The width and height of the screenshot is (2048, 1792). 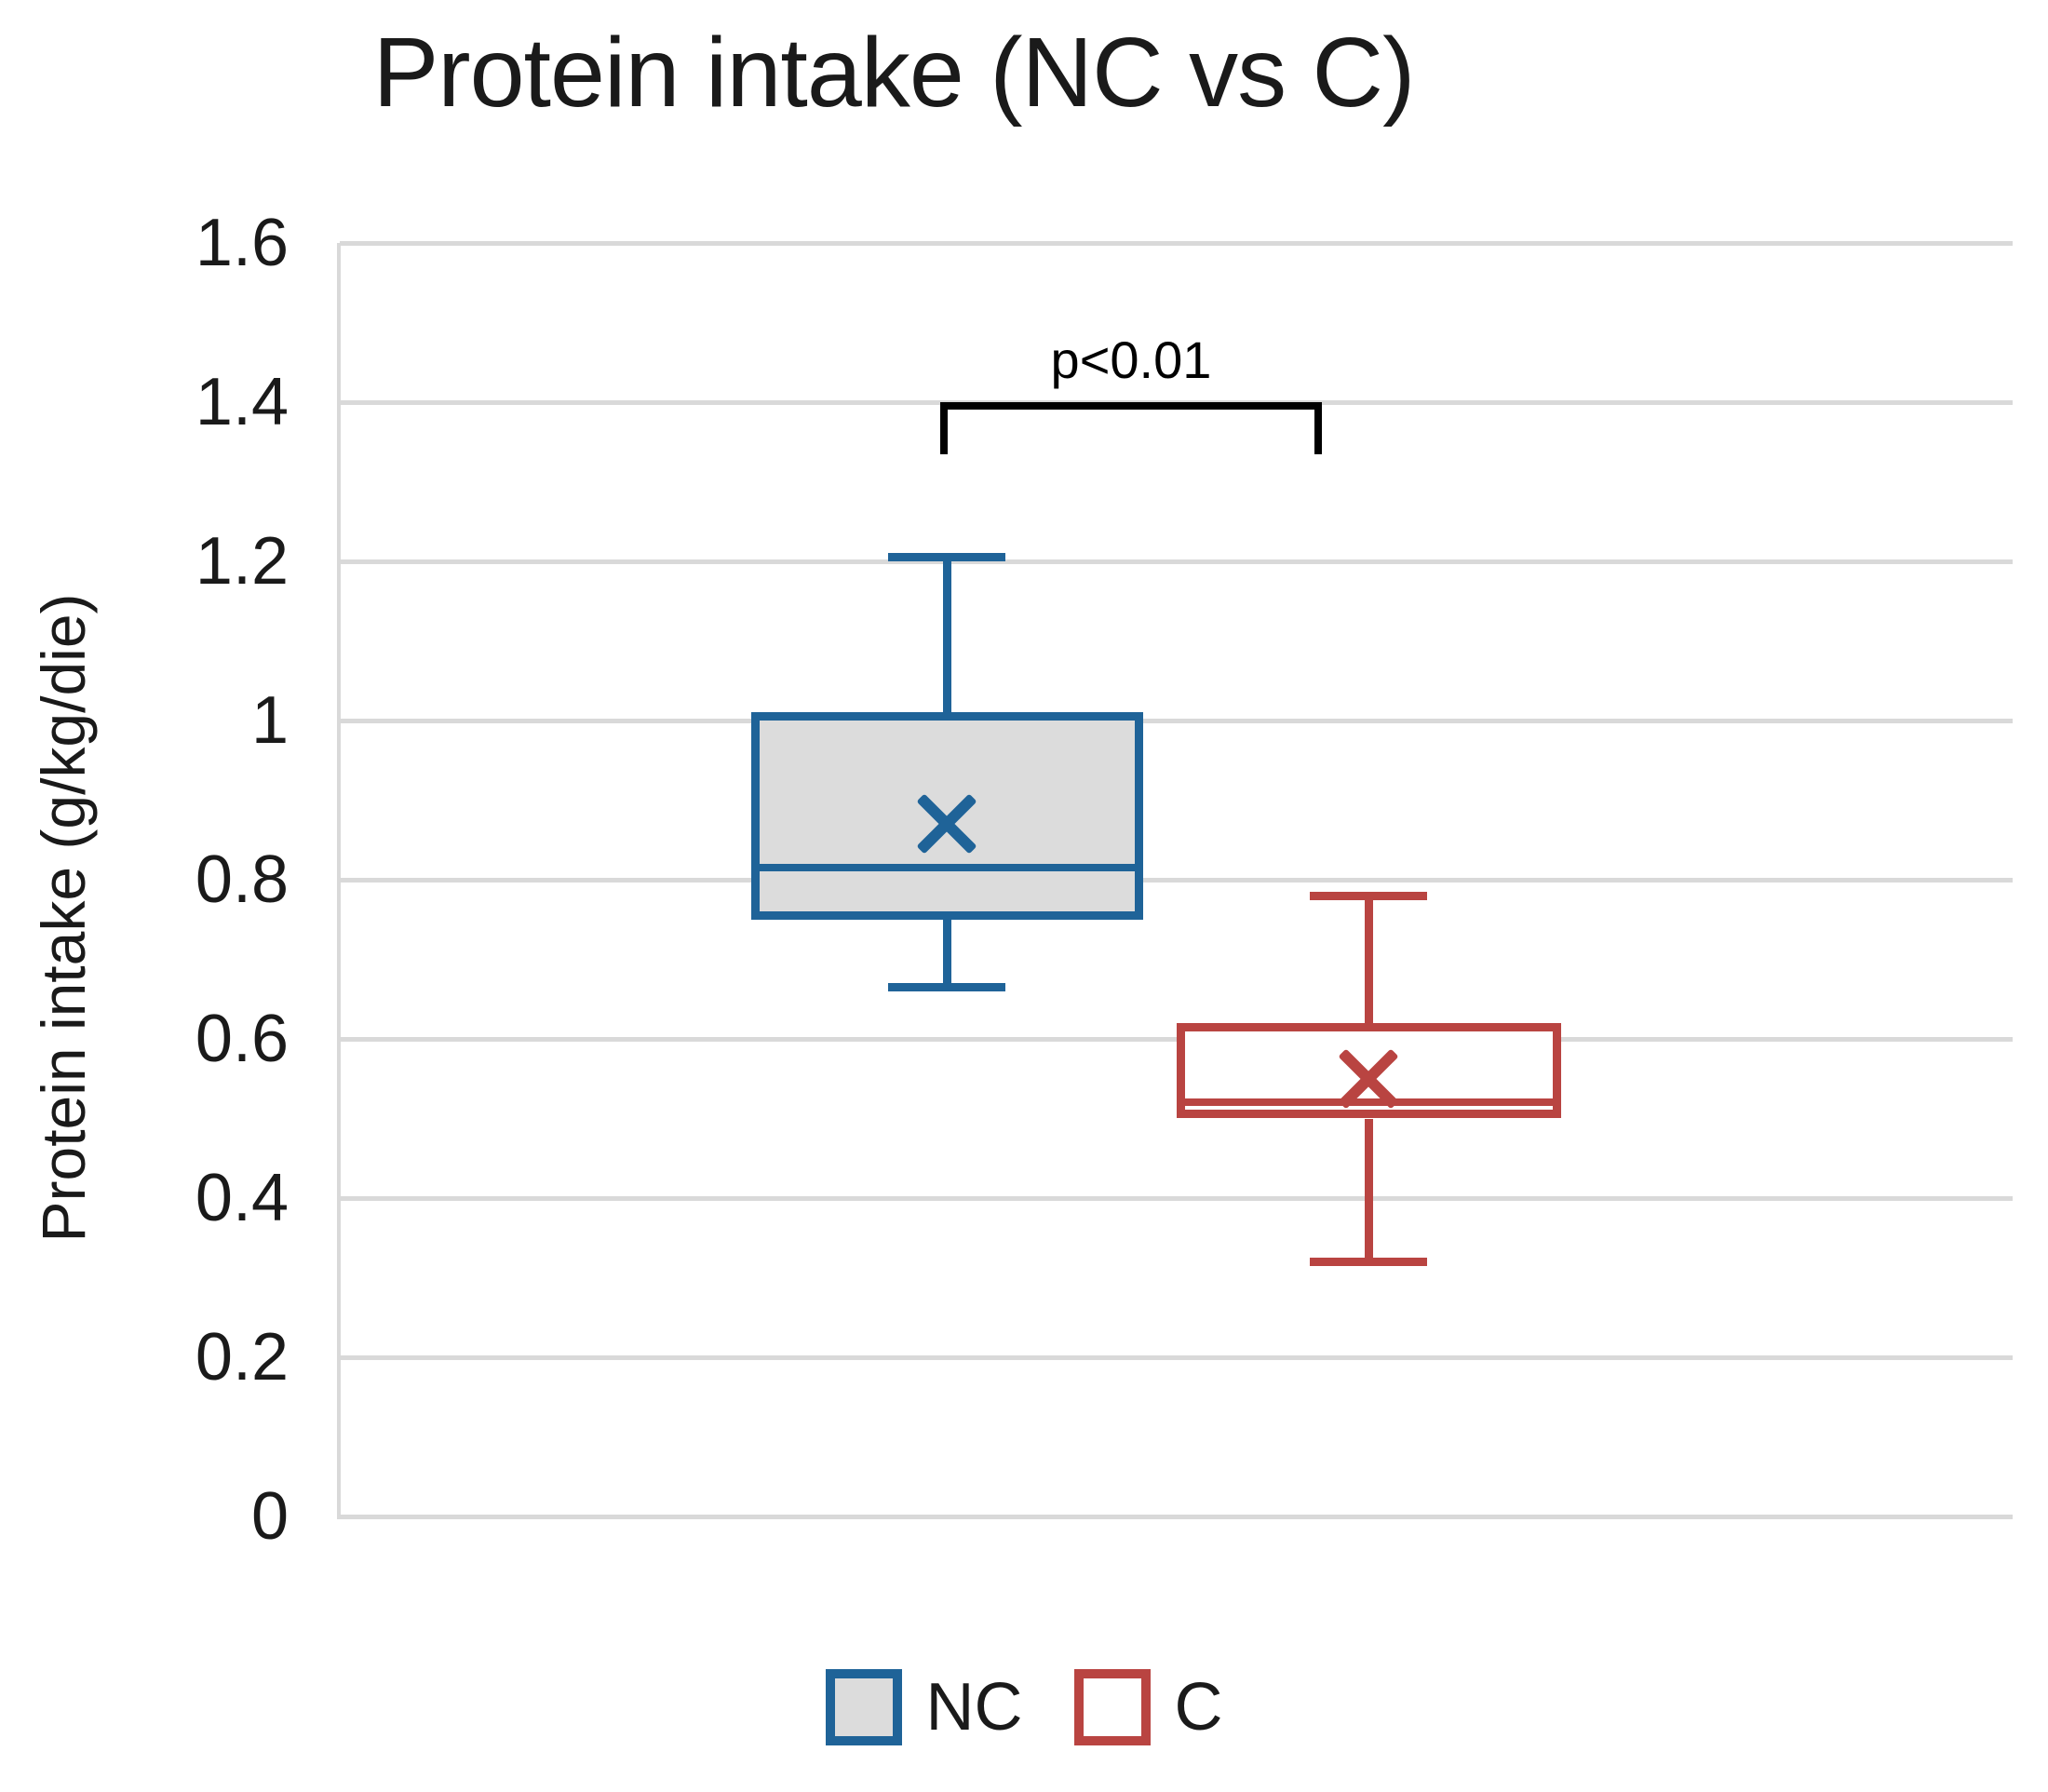 What do you see at coordinates (1369, 1261) in the screenshot?
I see `c-lower-whisker-cap` at bounding box center [1369, 1261].